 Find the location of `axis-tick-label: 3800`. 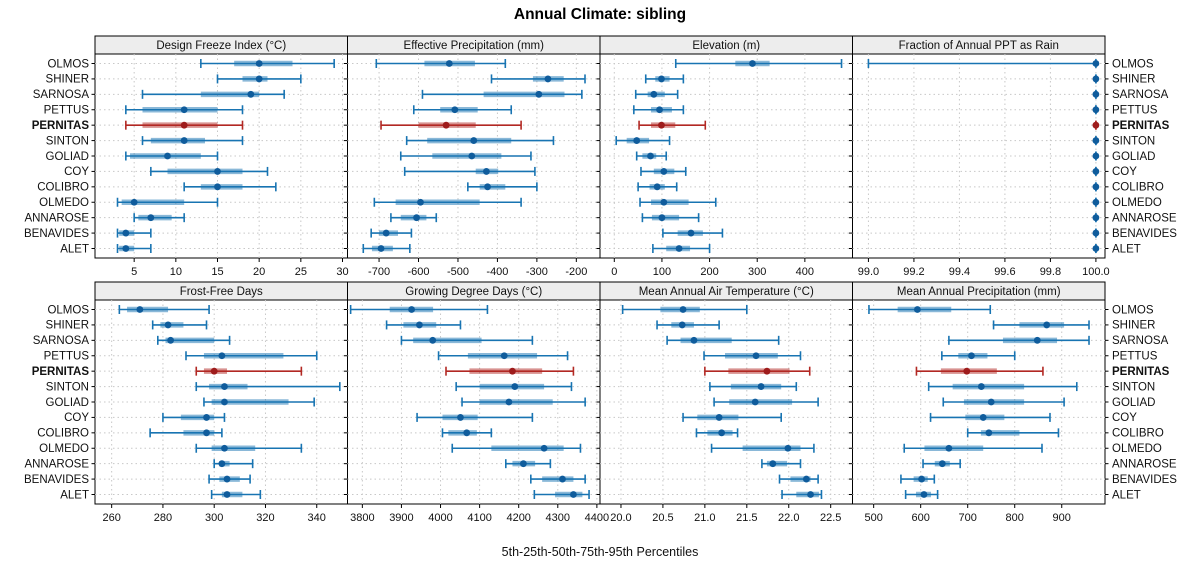

axis-tick-label: 3800 is located at coordinates (362, 518).